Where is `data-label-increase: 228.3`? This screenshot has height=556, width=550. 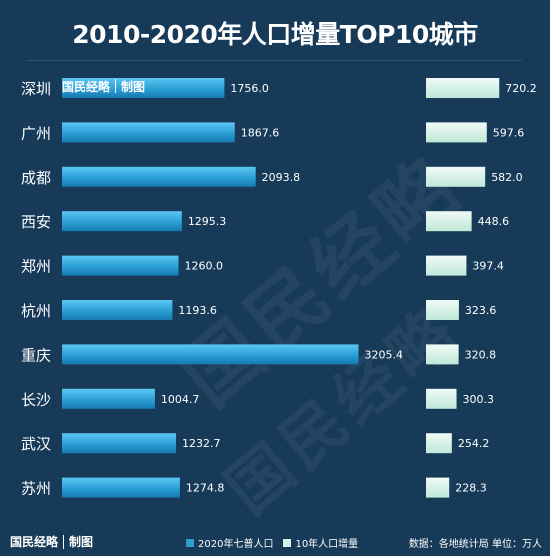 data-label-increase: 228.3 is located at coordinates (471, 488).